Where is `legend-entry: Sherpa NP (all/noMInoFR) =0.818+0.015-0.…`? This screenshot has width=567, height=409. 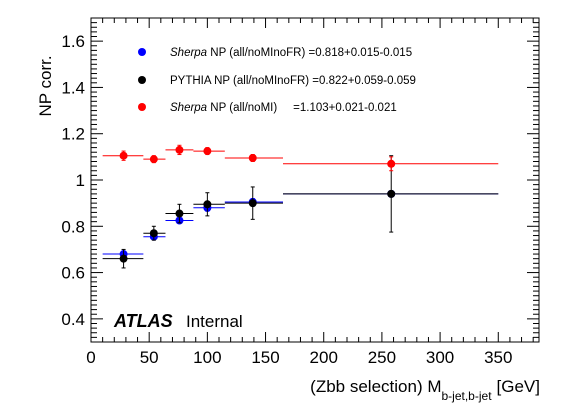 legend-entry: Sherpa NP (all/noMInoFR) =0.818+0.015-0.… is located at coordinates (291, 53).